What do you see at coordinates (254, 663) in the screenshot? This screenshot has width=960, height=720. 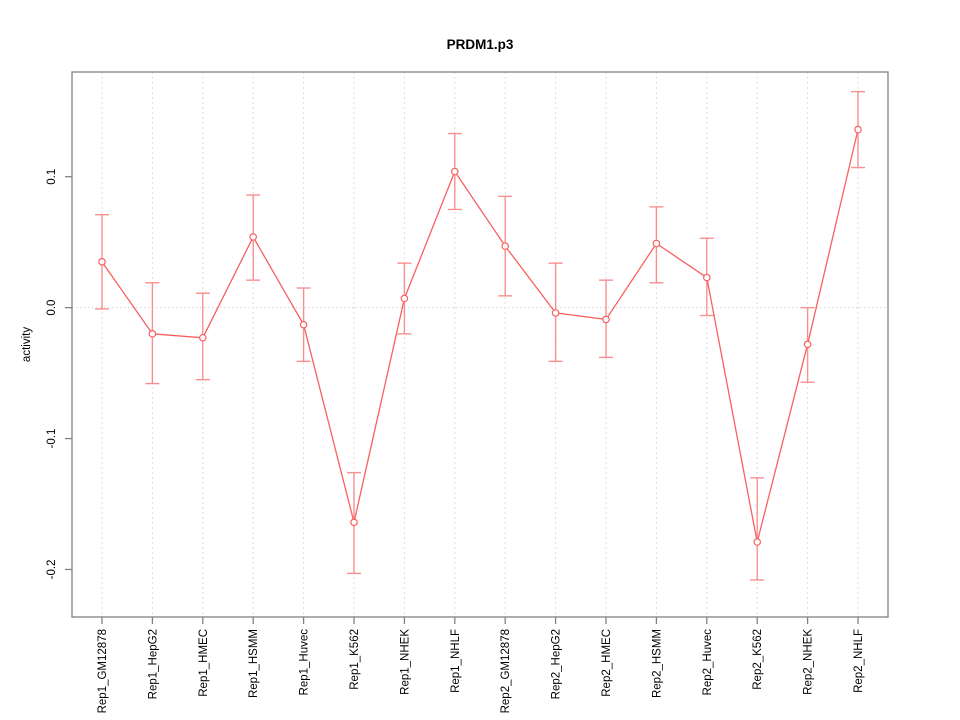 I see `x-tick-label: Rep1_HSMM` at bounding box center [254, 663].